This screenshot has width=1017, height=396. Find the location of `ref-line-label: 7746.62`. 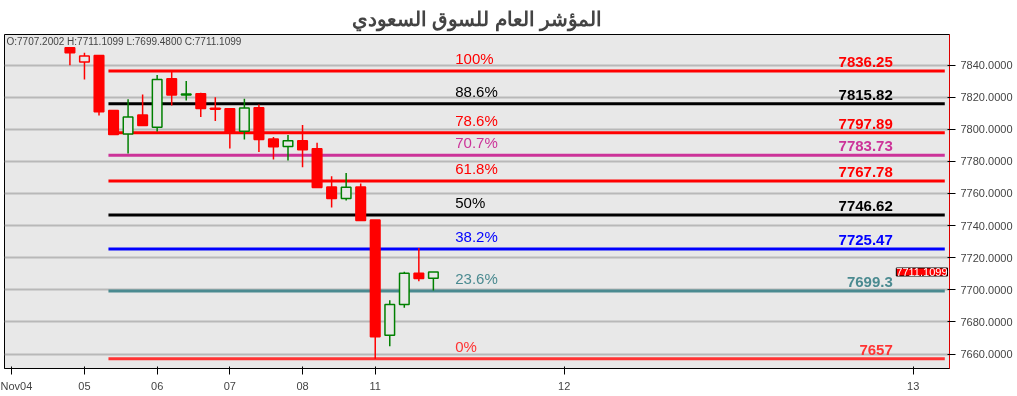

ref-line-label: 7746.62 is located at coordinates (865, 205).